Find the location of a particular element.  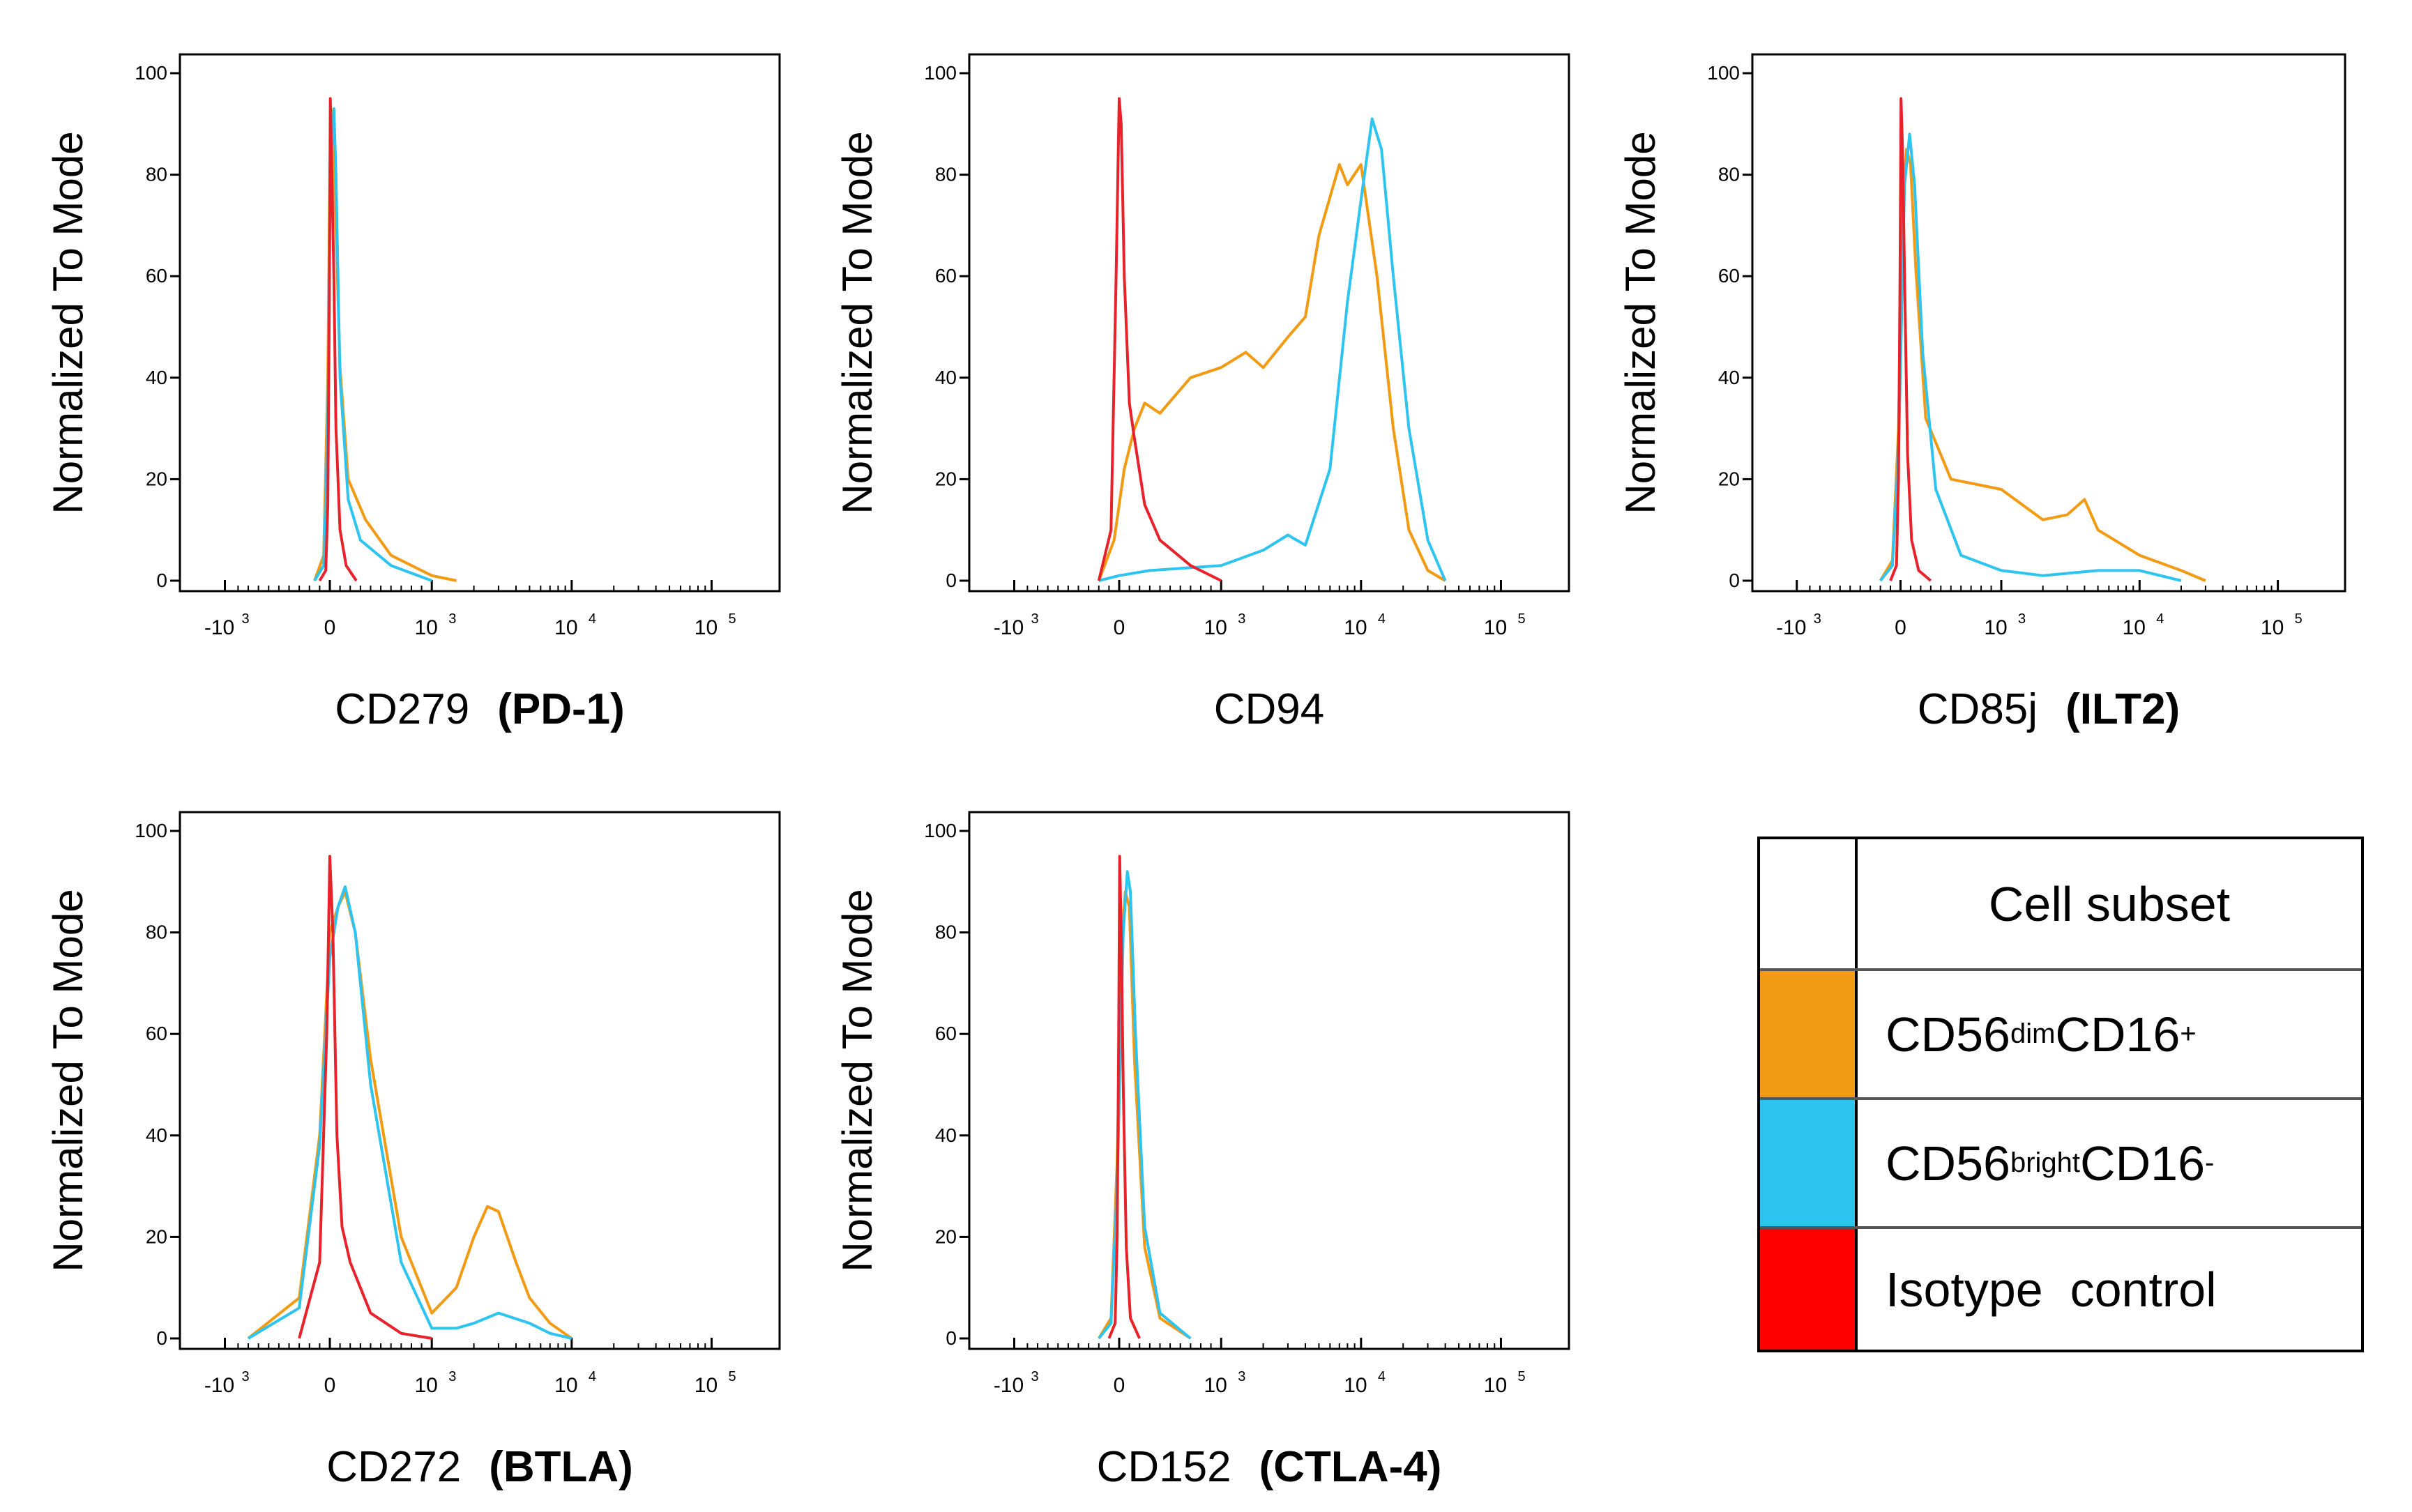

panel-title-marker: CD152 is located at coordinates (1164, 1467).